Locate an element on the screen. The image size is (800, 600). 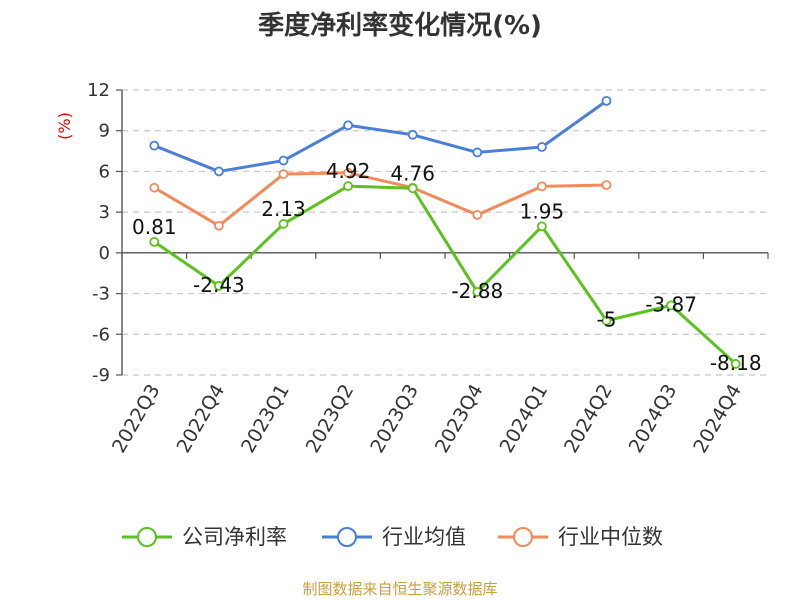
legend: 公司净利率 行业均值 行业中位数 is located at coordinates (392, 537).